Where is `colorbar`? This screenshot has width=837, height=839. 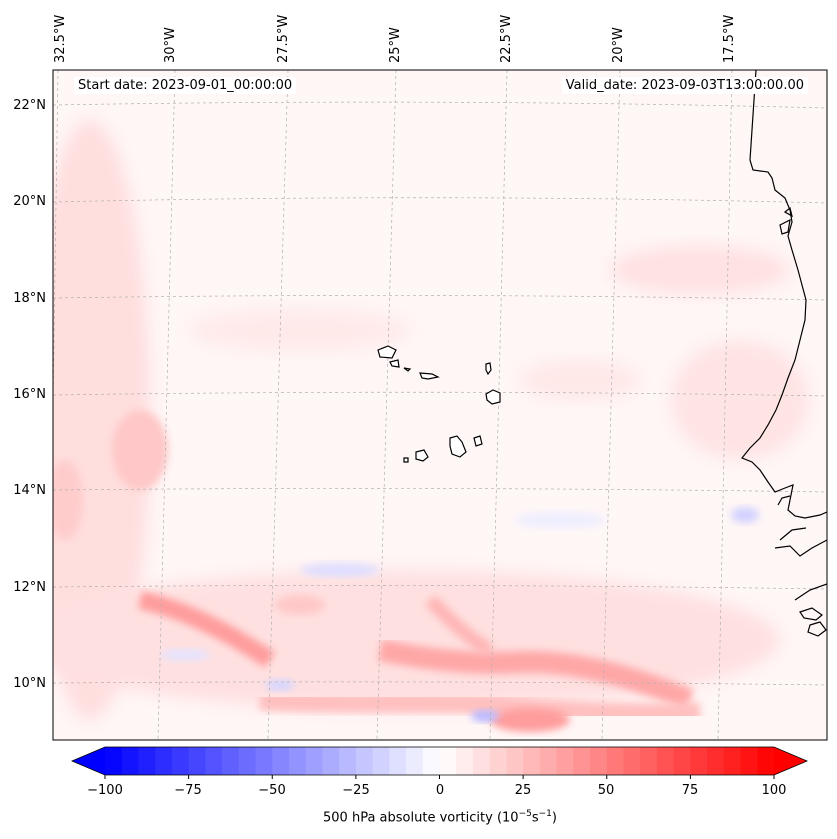 colorbar is located at coordinates (439, 762).